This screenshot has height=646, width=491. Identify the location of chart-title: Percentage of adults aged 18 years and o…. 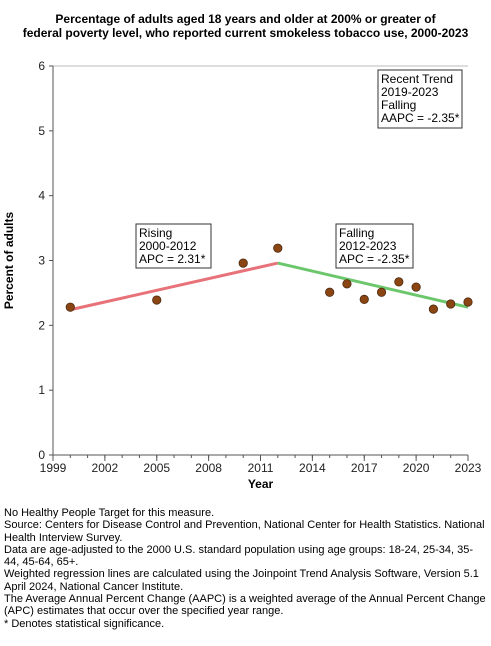
(245, 26).